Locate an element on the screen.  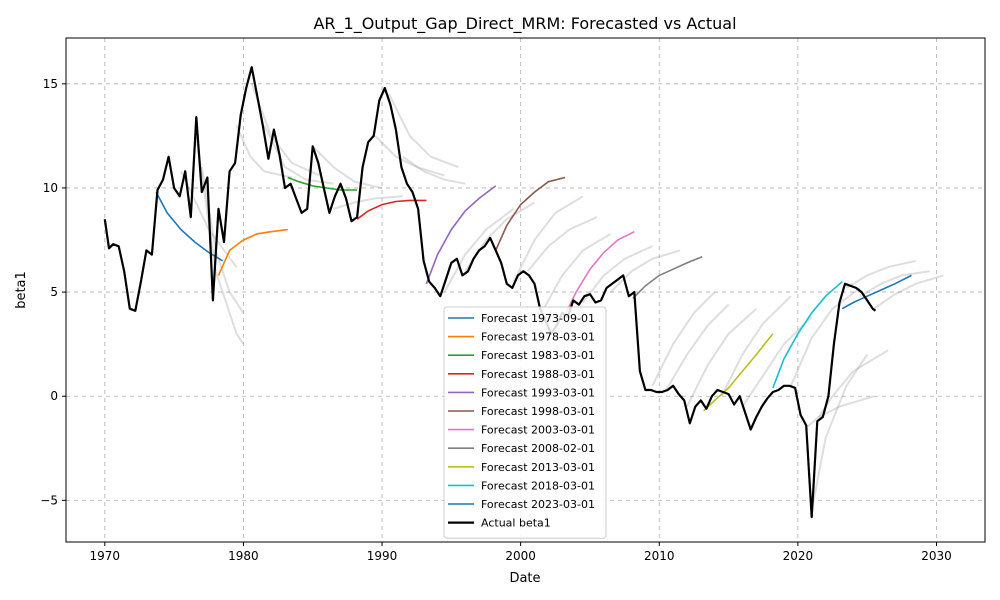
x-tick-label-3: 2000 is located at coordinates (520, 556).